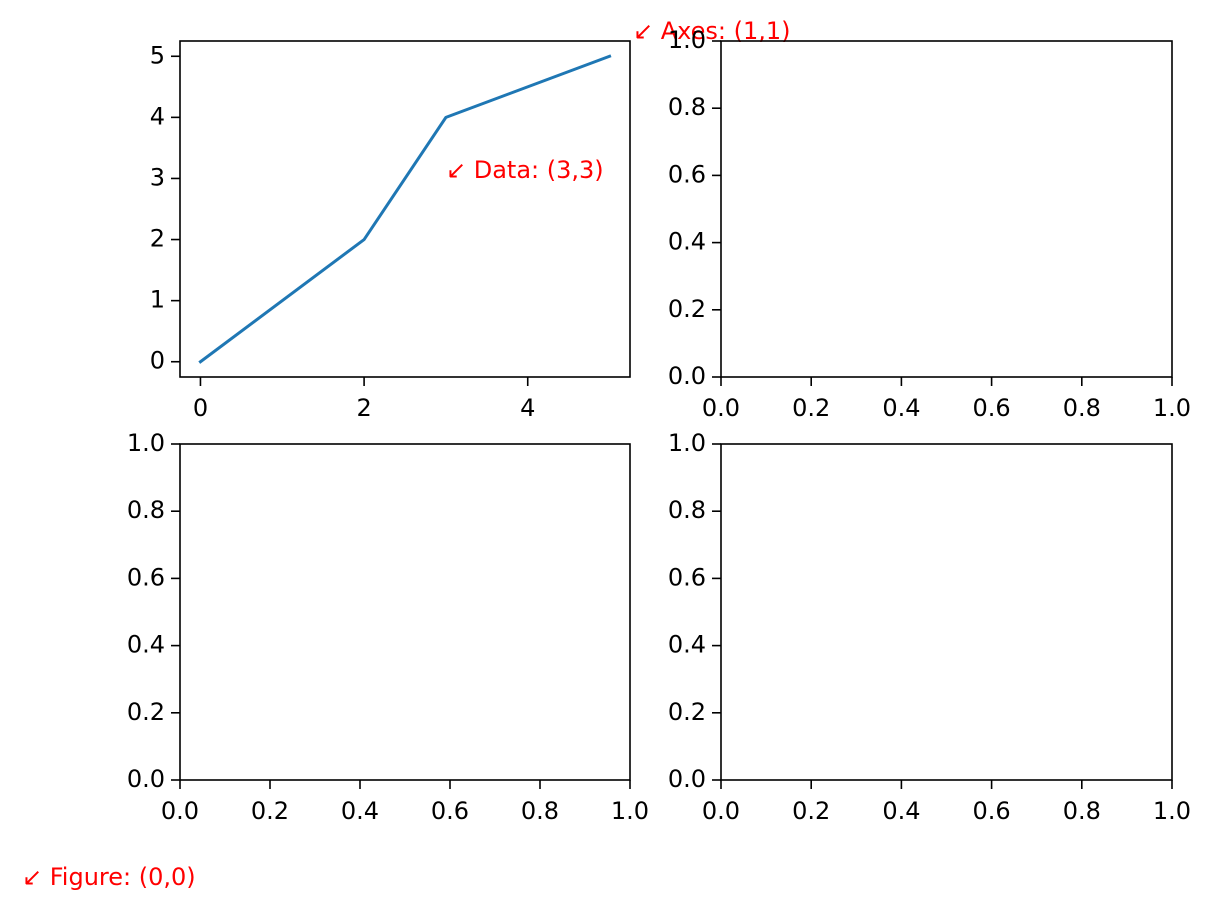 The image size is (1214, 912). What do you see at coordinates (157, 177) in the screenshot?
I see `y-tick-label: 3` at bounding box center [157, 177].